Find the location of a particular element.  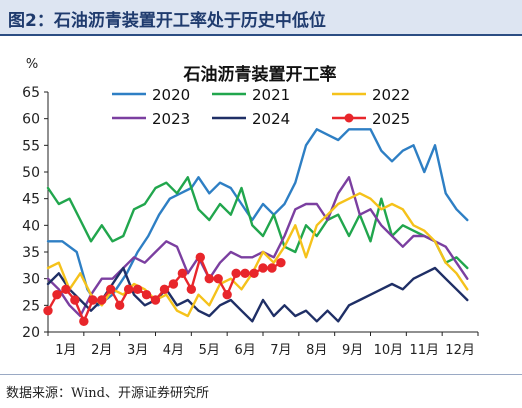

y-tick-label: 45 is located at coordinates (31, 200).